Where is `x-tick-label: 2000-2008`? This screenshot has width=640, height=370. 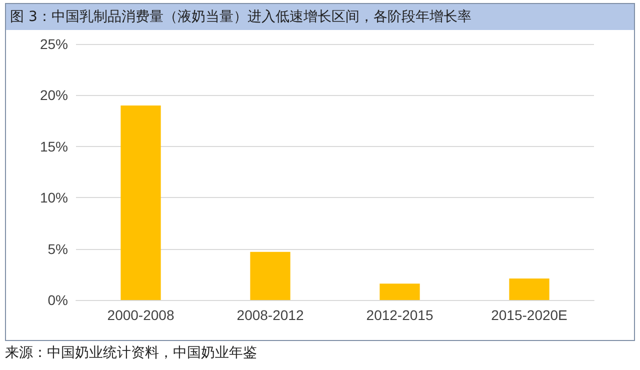
x-tick-label: 2000-2008 is located at coordinates (140, 315).